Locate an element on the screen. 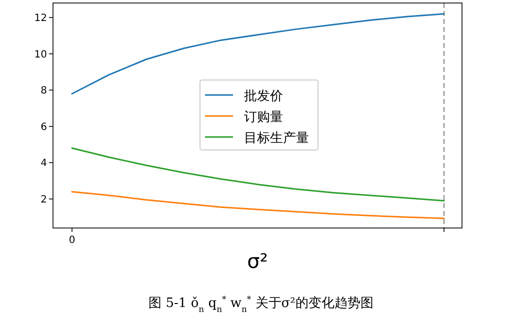 The width and height of the screenshot is (522, 322). y-tick-label: 4 is located at coordinates (43, 164).